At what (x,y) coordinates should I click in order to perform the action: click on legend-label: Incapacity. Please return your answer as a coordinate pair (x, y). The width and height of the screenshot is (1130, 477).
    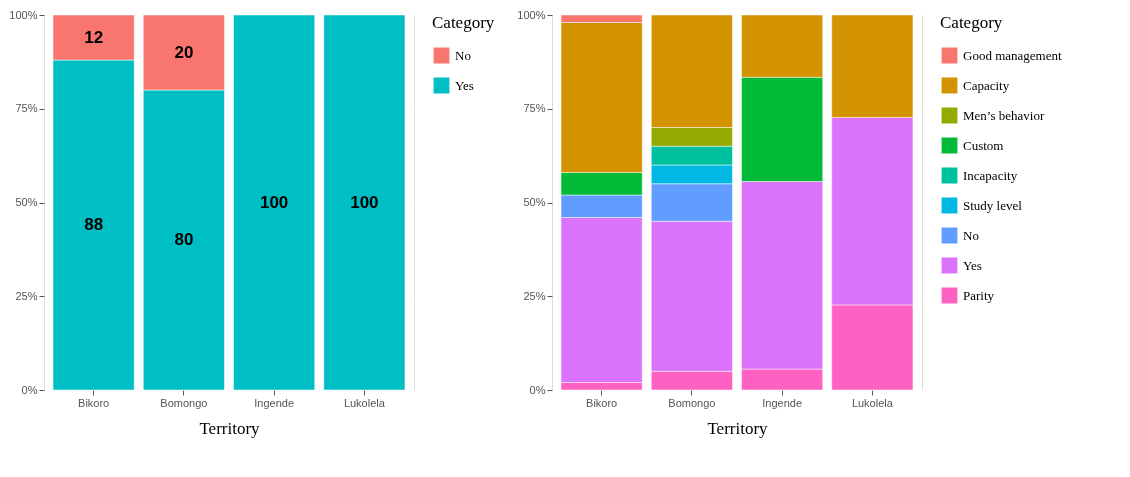
    Looking at the image, I should click on (990, 175).